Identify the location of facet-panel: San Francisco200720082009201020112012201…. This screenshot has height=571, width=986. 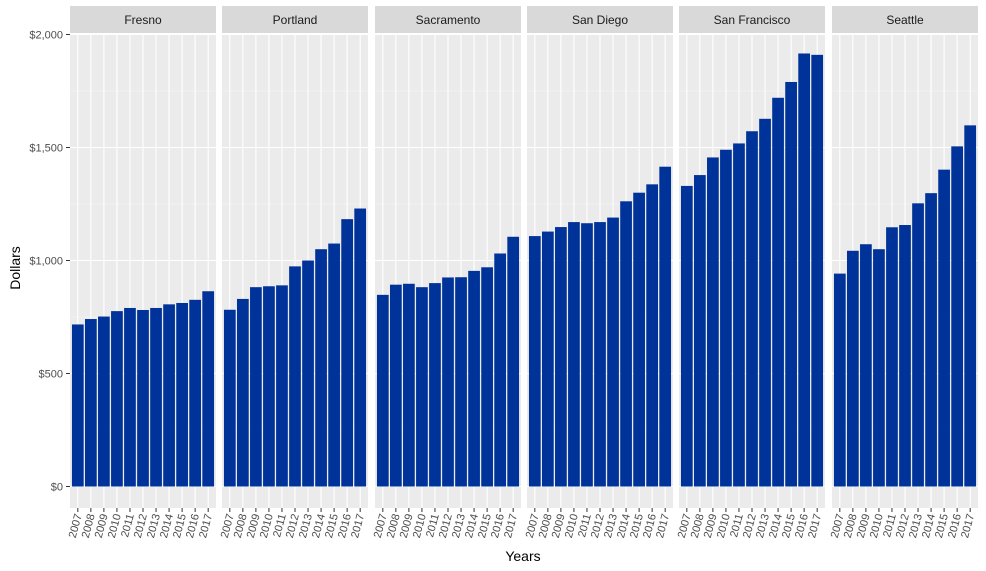
(750, 272).